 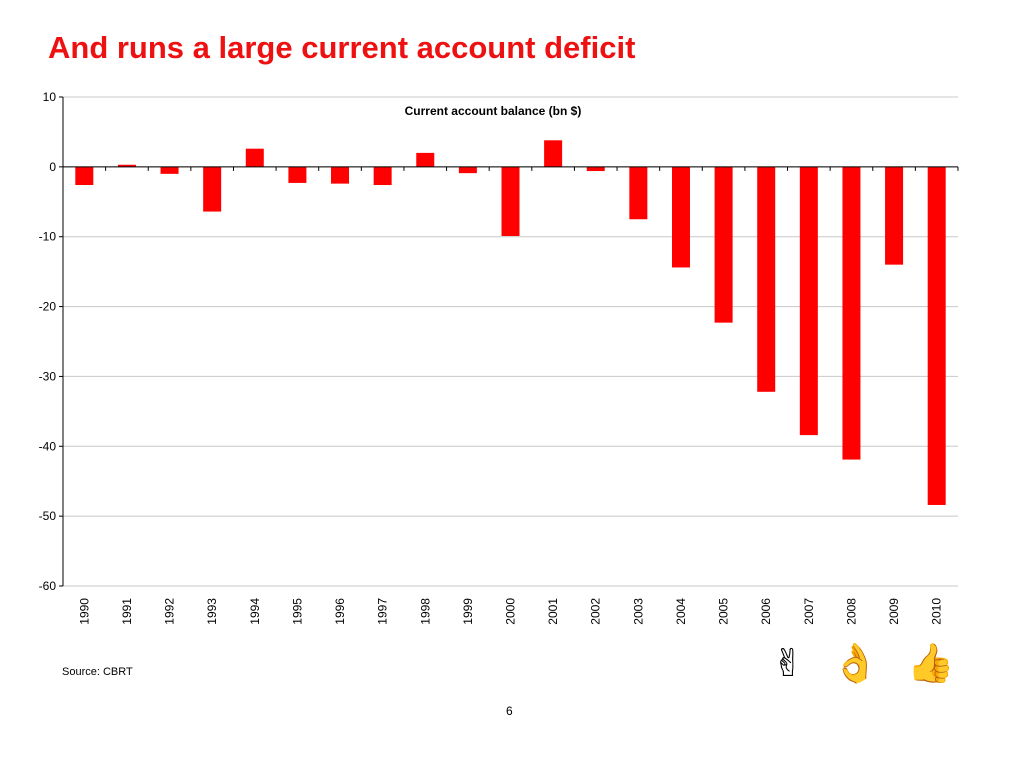 What do you see at coordinates (254, 157) in the screenshot?
I see `bar-1994` at bounding box center [254, 157].